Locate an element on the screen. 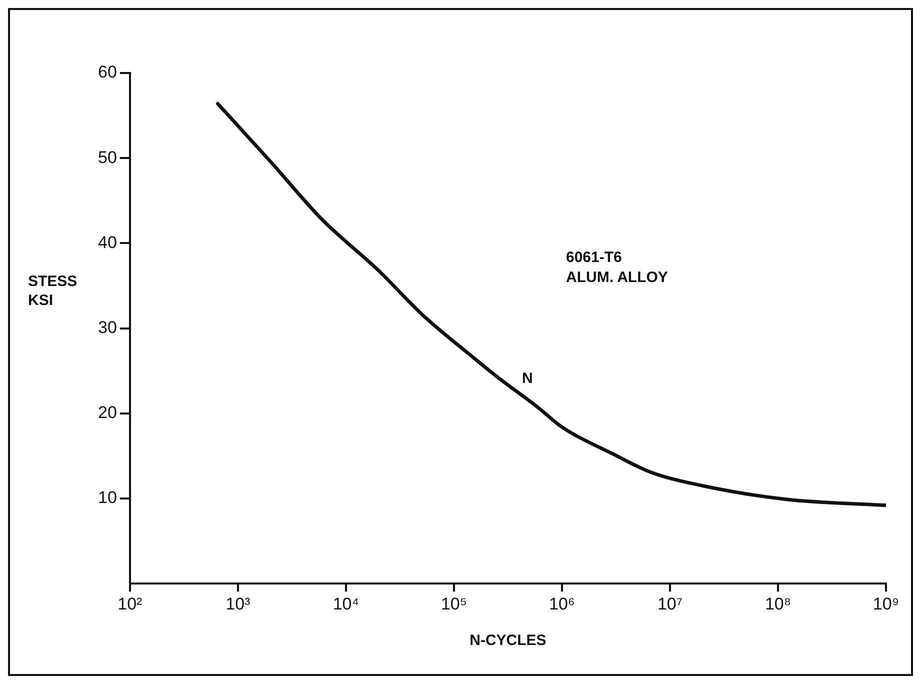  x-tick-label: 10⁴ is located at coordinates (346, 604).